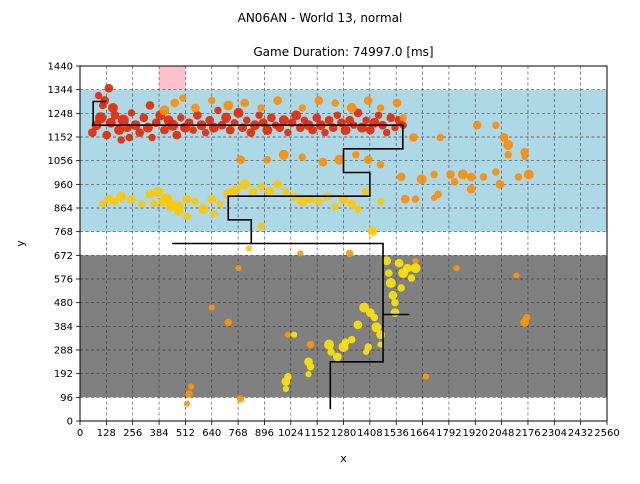 The width and height of the screenshot is (640, 484). Describe the element at coordinates (606, 433) in the screenshot. I see `x-tick-label: 2560` at that location.